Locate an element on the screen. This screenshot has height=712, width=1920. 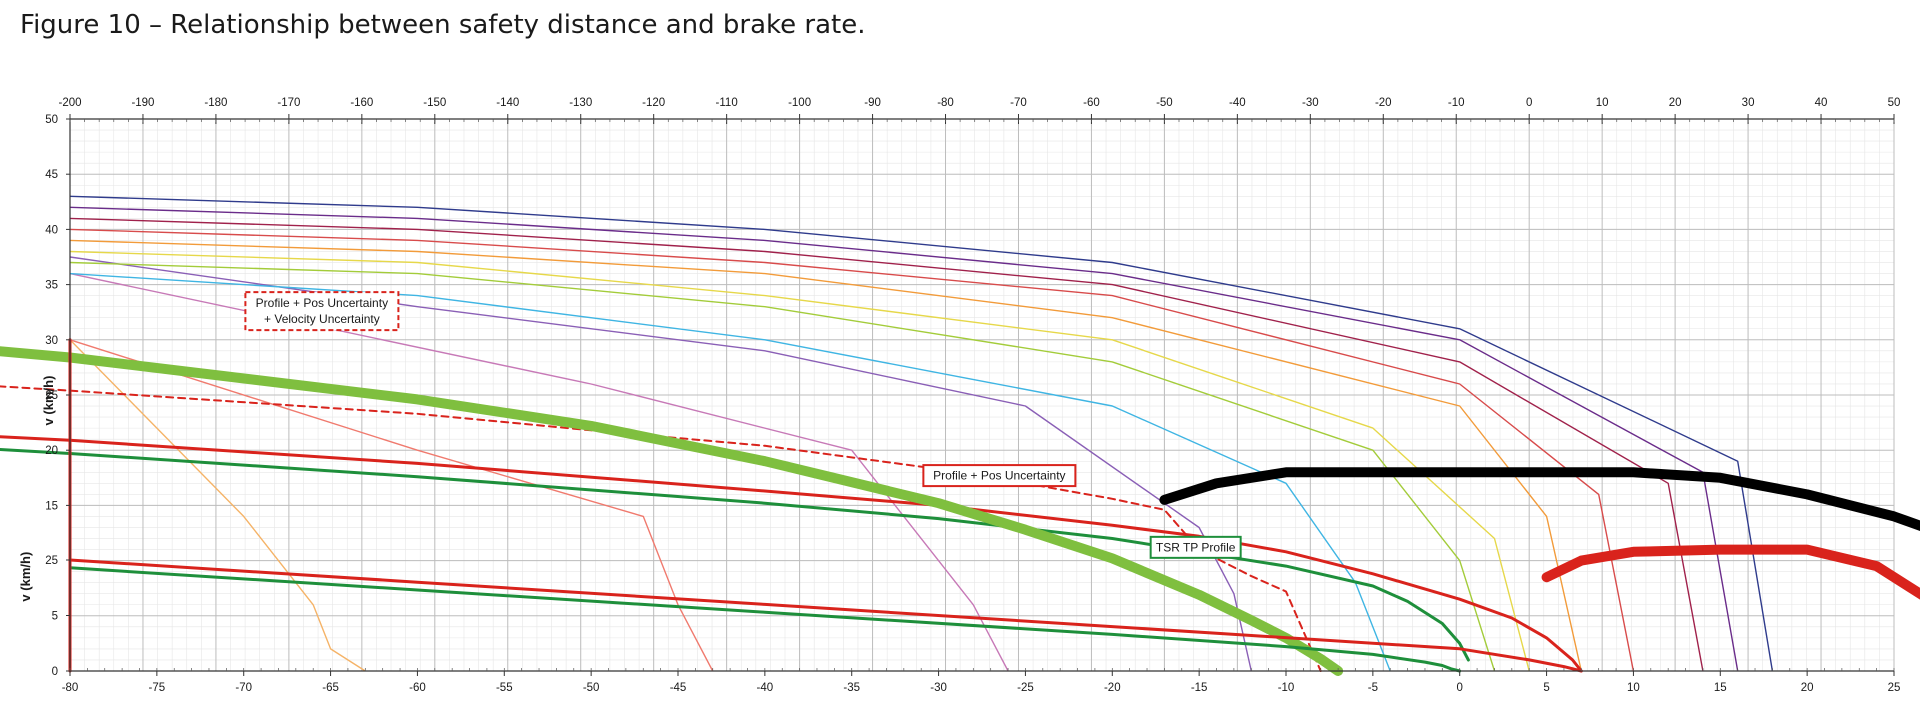
annotation-text: + Velocity Uncertainty is located at coordinates (322, 319).